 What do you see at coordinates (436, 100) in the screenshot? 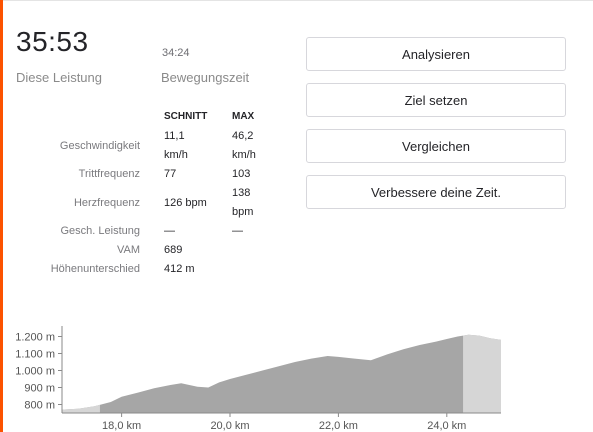
I see `set-goal-button: Ziel setzen` at bounding box center [436, 100].